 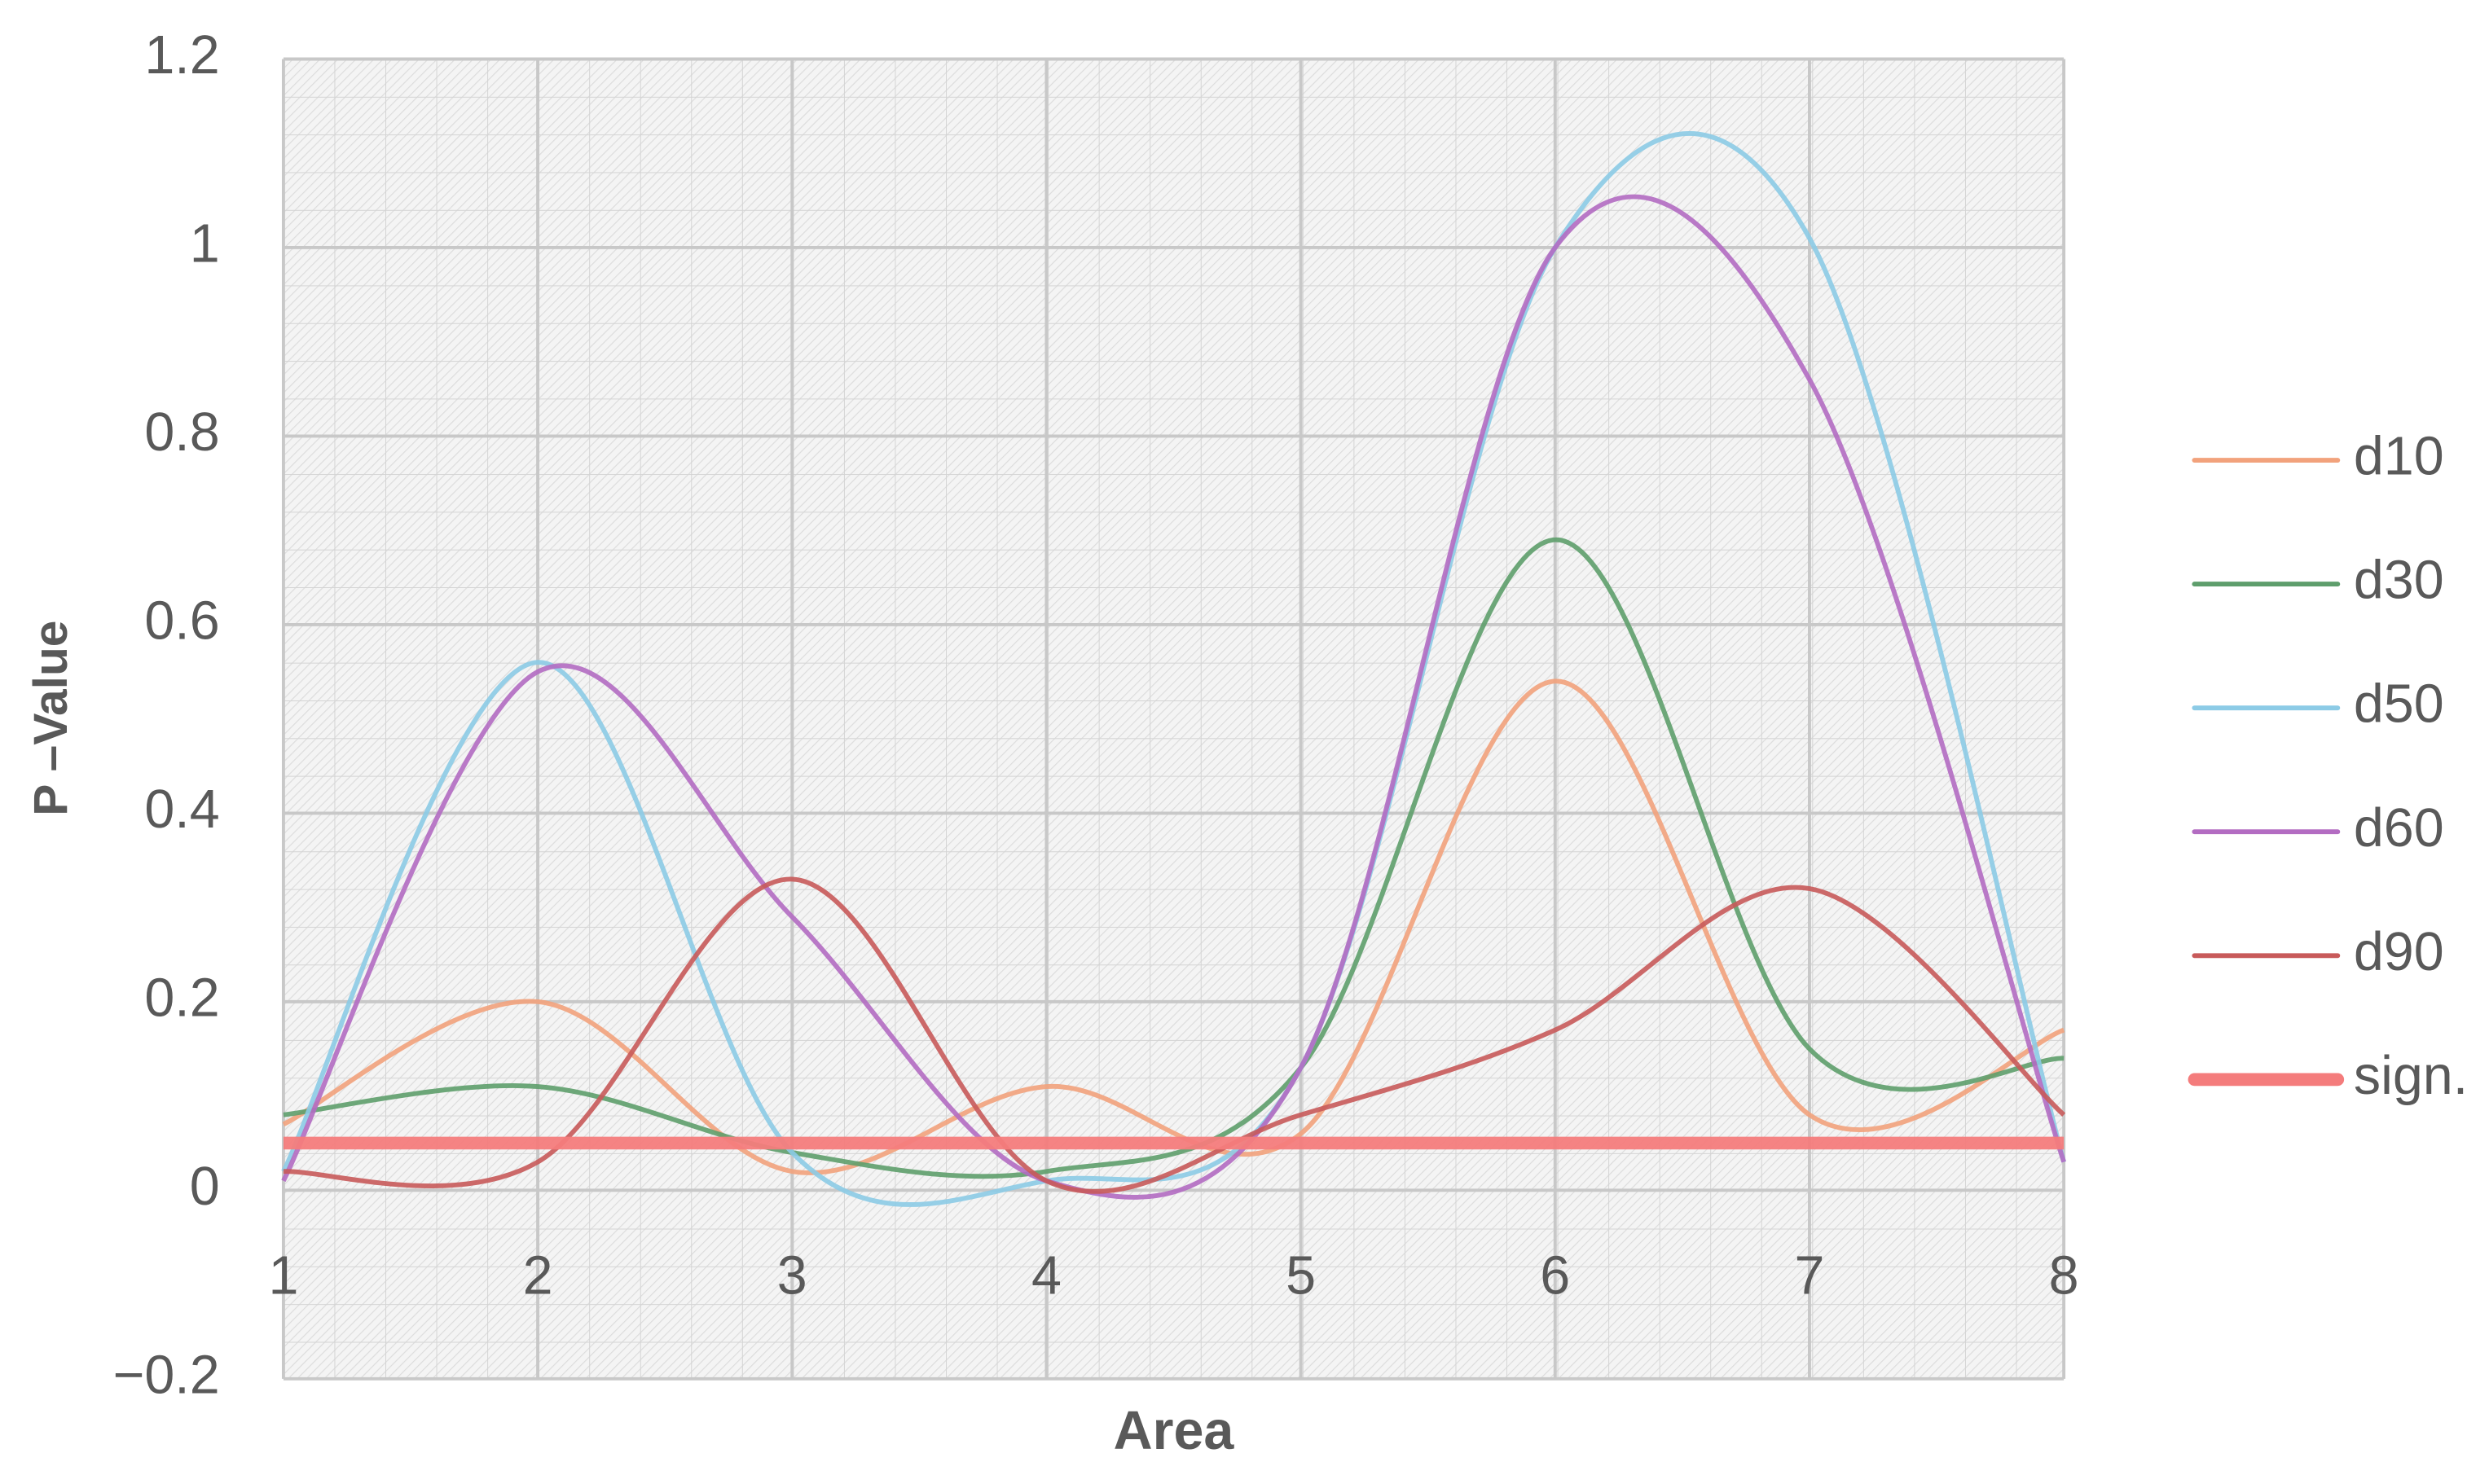 I want to click on y-axis-title: P –Value, so click(x=50, y=718).